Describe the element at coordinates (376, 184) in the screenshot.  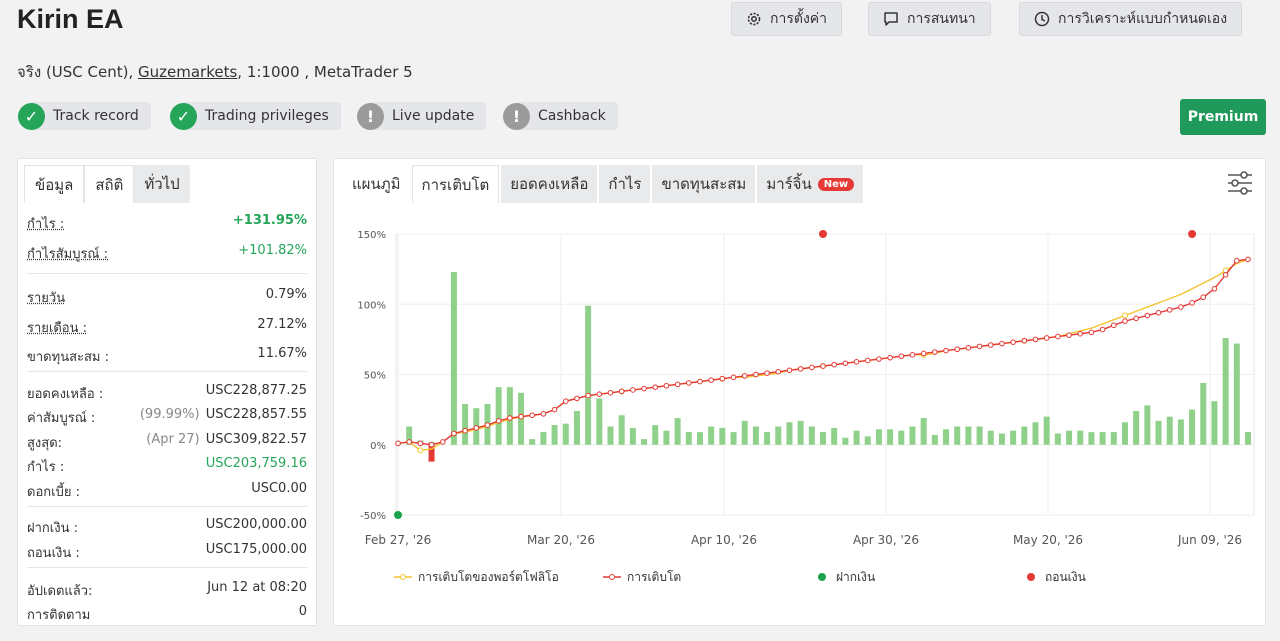
I see `tab-chart: แผนภูมิ` at that location.